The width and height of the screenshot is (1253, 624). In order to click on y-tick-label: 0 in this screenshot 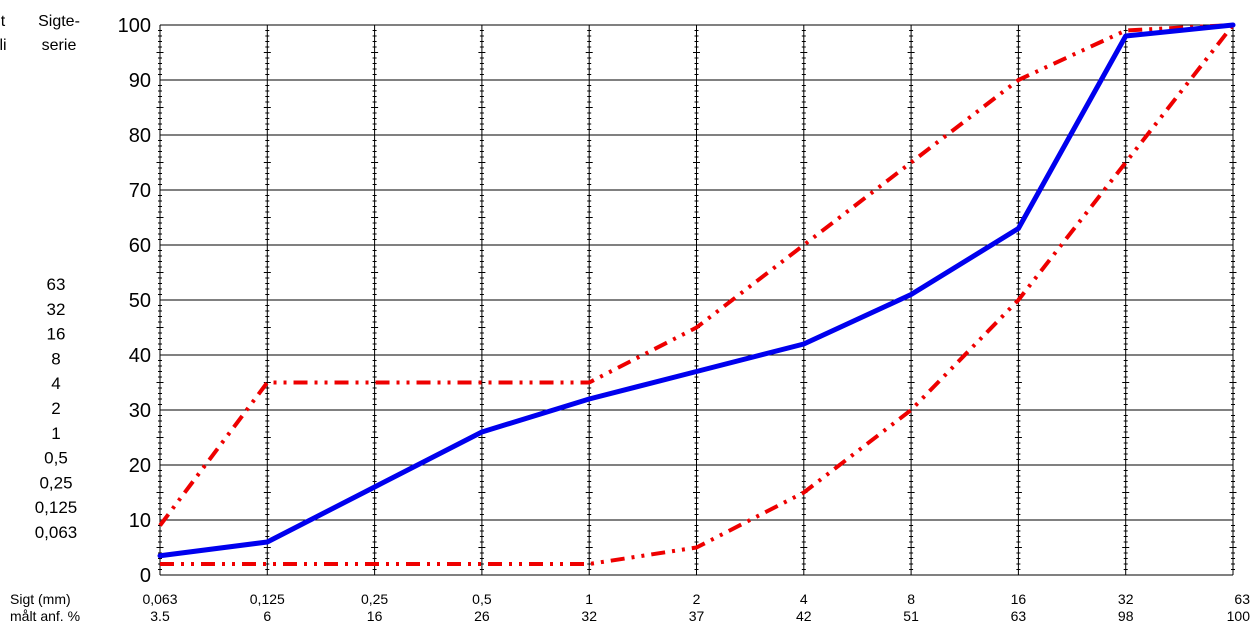, I will do `click(145, 576)`.